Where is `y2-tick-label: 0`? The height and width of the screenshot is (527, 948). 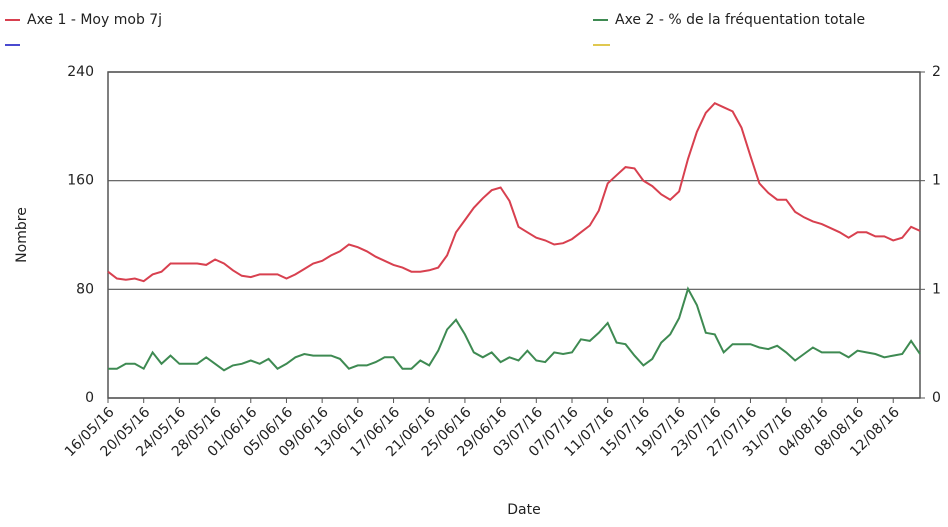
y2-tick-label: 0 is located at coordinates (936, 398).